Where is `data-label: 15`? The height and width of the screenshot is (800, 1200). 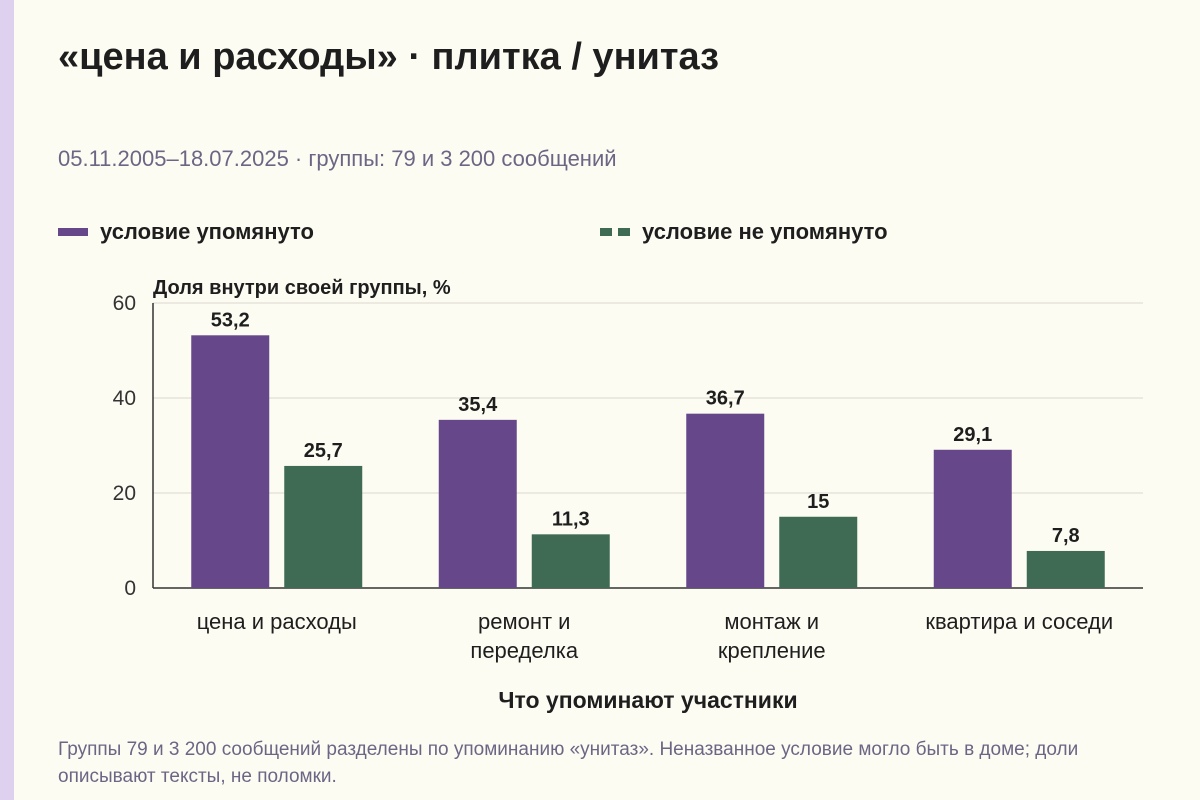
data-label: 15 is located at coordinates (818, 502).